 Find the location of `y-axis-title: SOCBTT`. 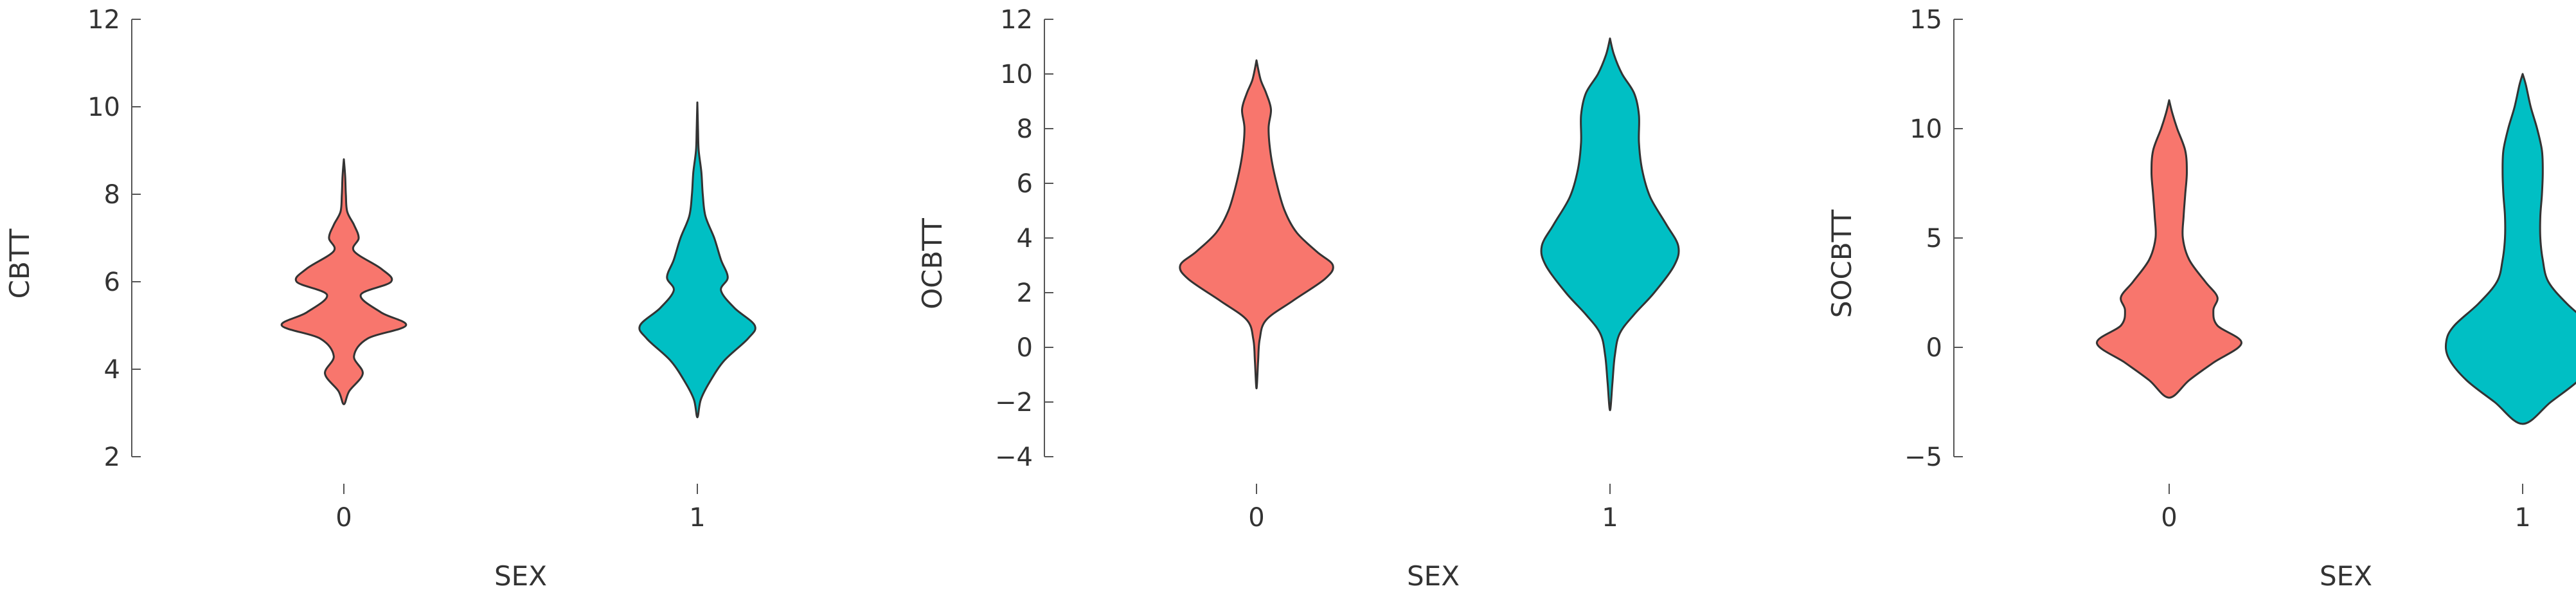

y-axis-title: SOCBTT is located at coordinates (1841, 263).